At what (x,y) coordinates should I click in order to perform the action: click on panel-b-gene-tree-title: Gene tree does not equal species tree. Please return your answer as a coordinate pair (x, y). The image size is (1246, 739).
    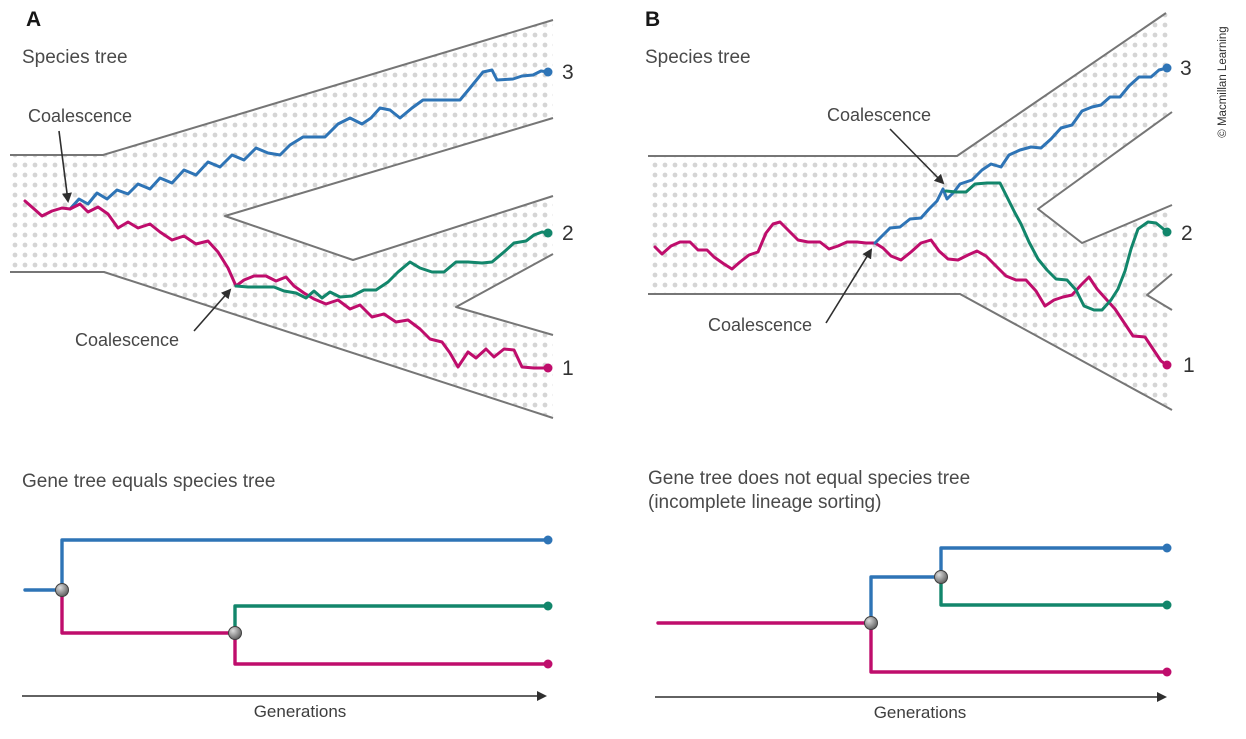
    Looking at the image, I should click on (809, 478).